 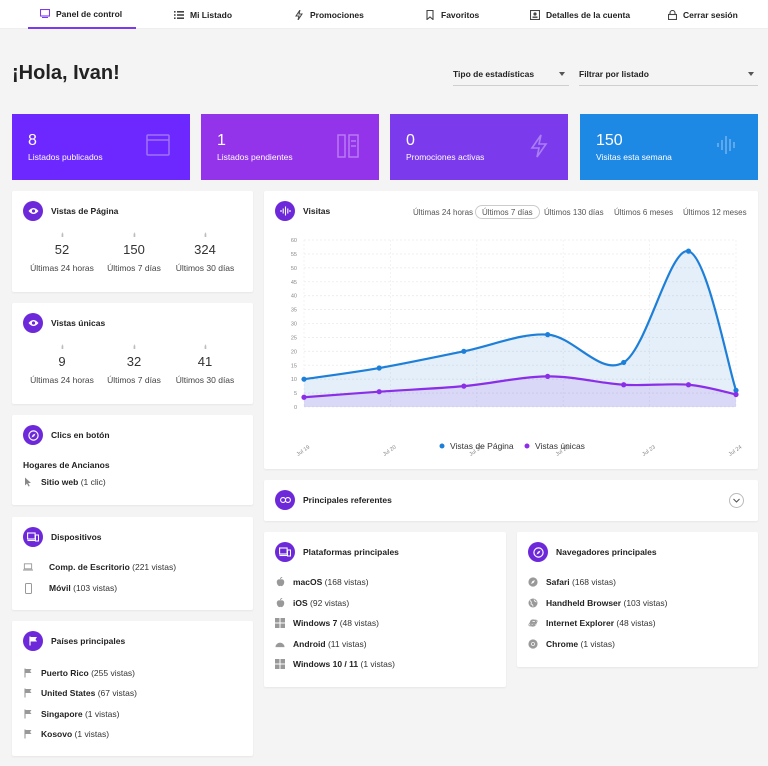 I want to click on browser-name: Safari, so click(x=558, y=582).